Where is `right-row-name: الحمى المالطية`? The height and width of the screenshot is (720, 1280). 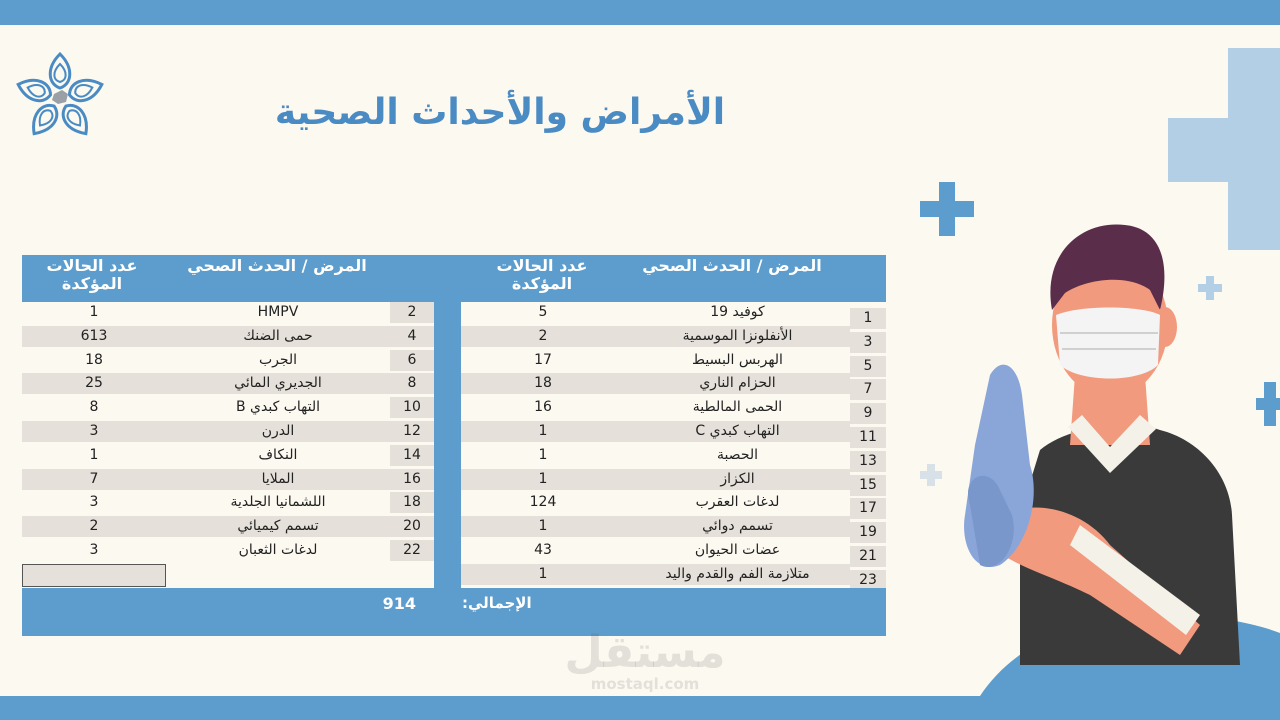
right-row-name: الحمى المالطية is located at coordinates (737, 407).